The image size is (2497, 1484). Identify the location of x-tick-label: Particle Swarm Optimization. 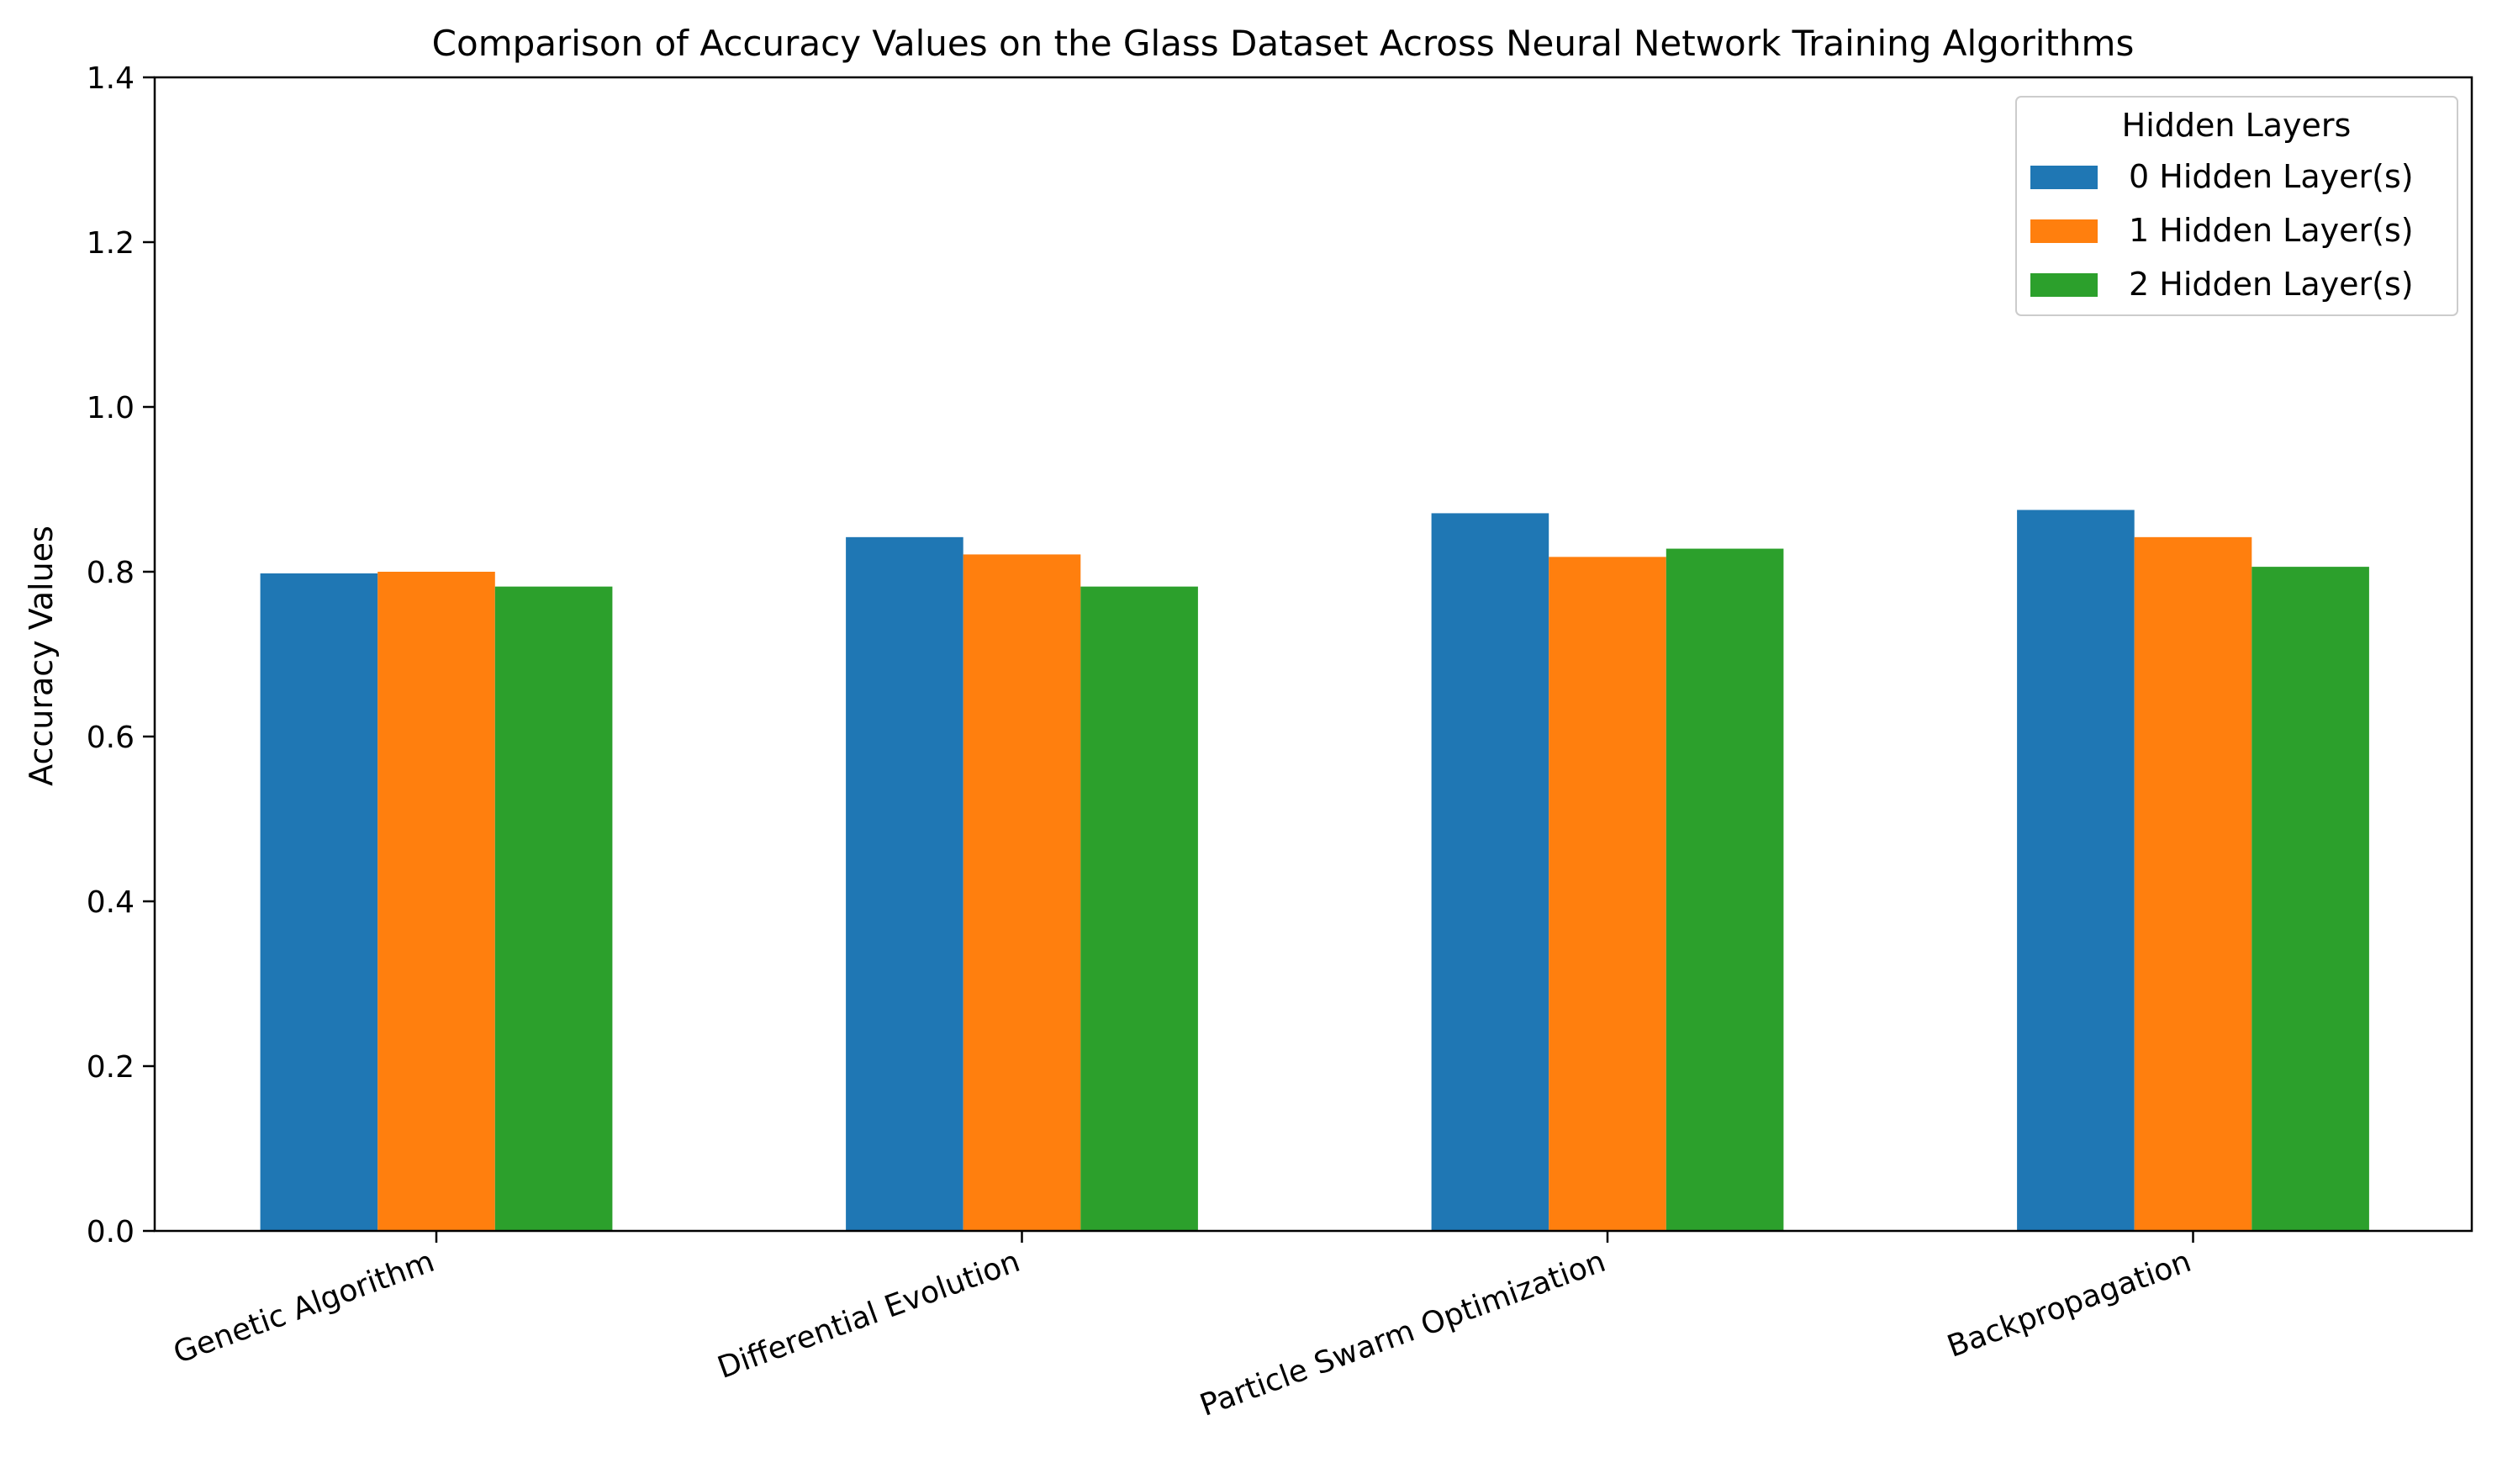
(1403, 1333).